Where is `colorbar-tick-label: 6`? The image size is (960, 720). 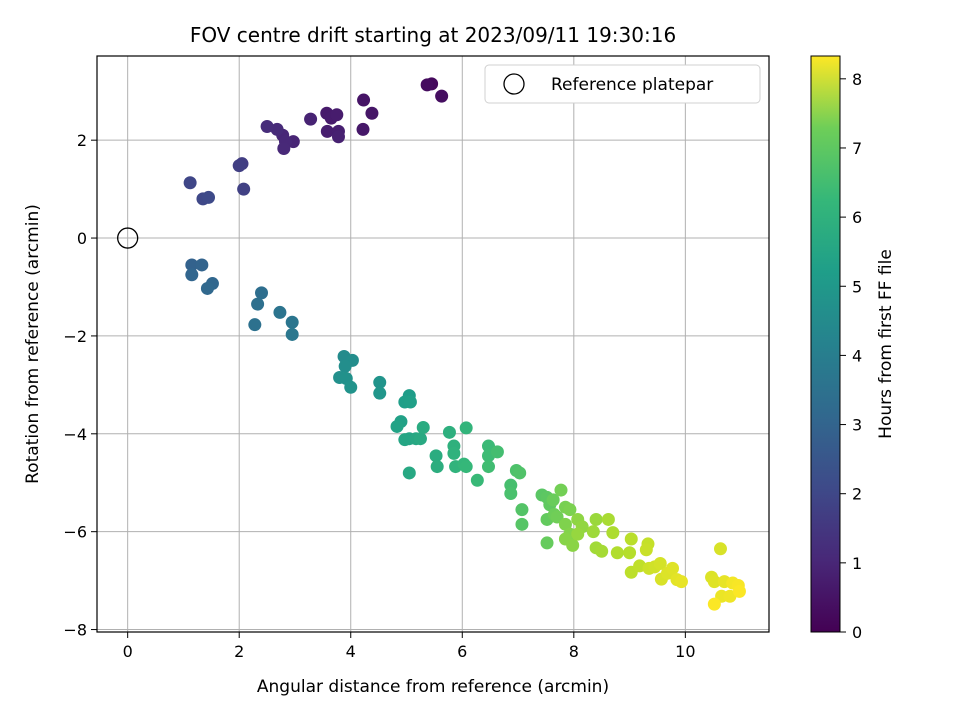 colorbar-tick-label: 6 is located at coordinates (857, 217).